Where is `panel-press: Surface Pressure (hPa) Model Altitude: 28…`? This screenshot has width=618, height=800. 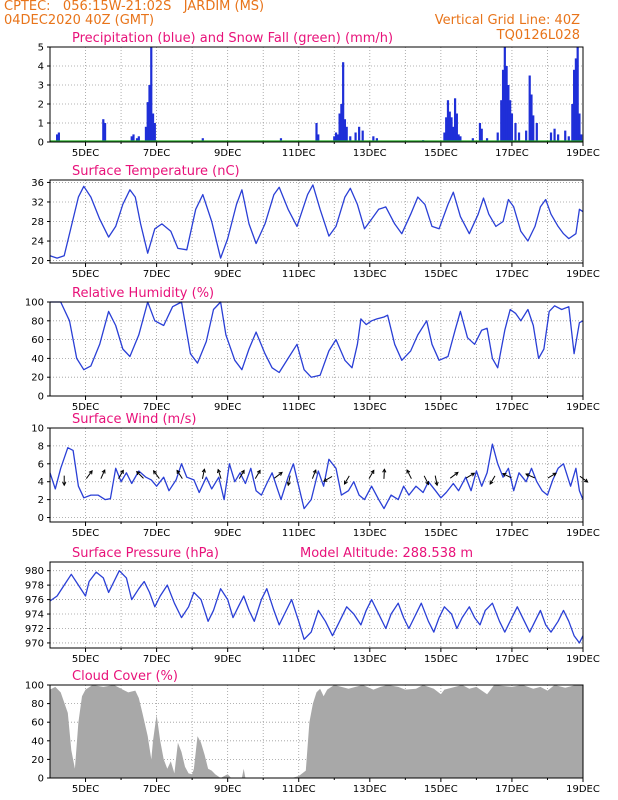
panel-press: Surface Pressure (hPa) Model Altitude: 28… is located at coordinates (312, 605).